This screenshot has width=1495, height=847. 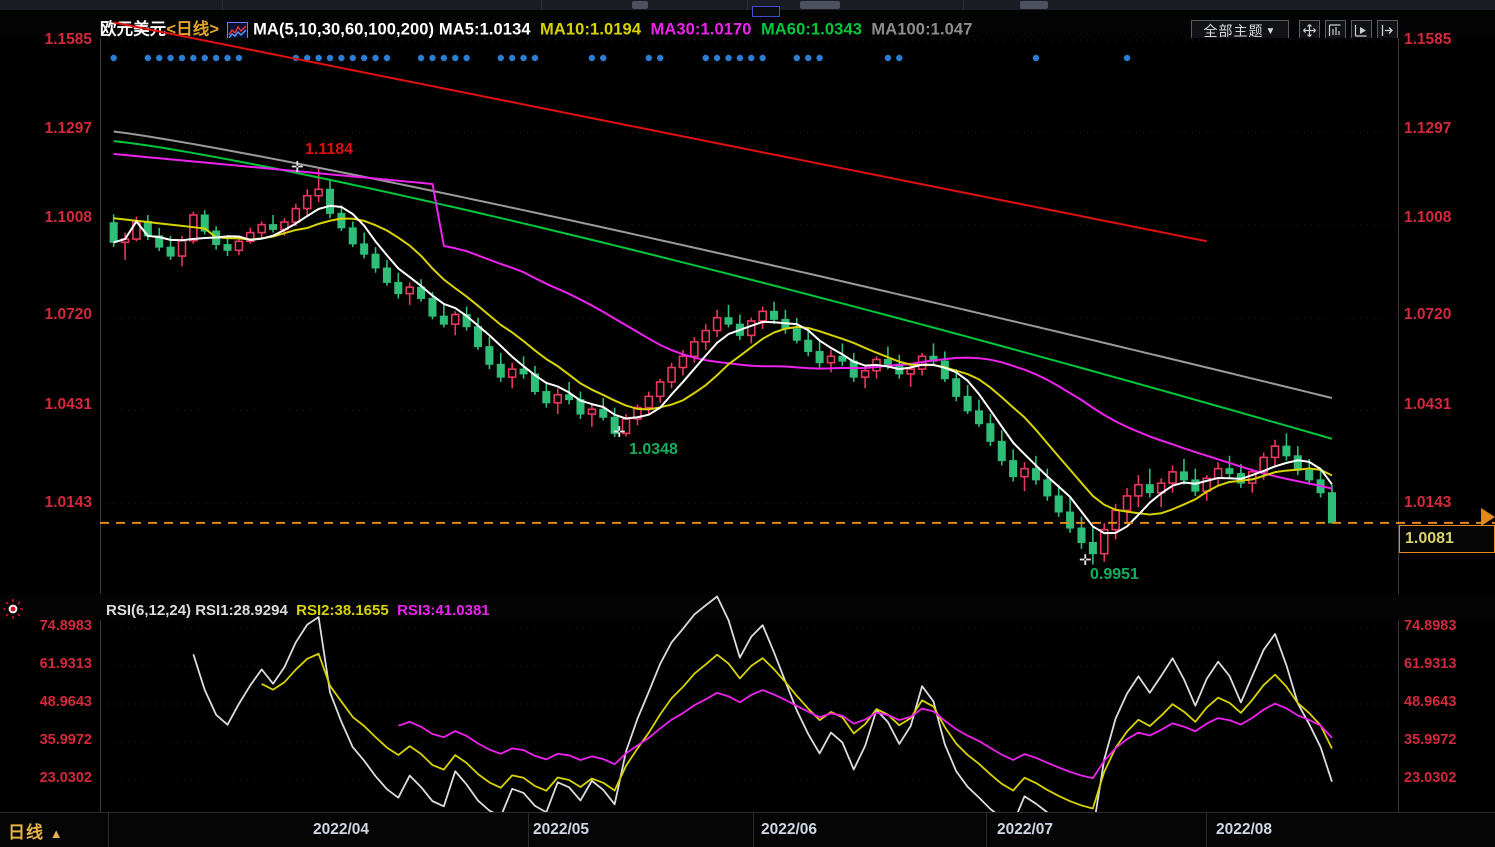 I want to click on rsi-axis-right-1: 61.9313, so click(x=1430, y=664).